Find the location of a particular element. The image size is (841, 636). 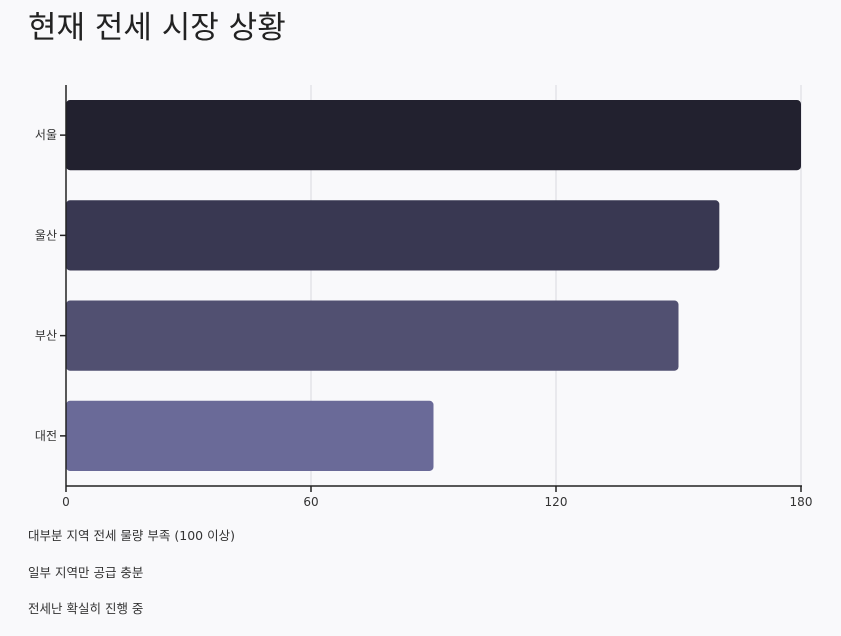

y-tick-label: 대전 is located at coordinates (46, 436).